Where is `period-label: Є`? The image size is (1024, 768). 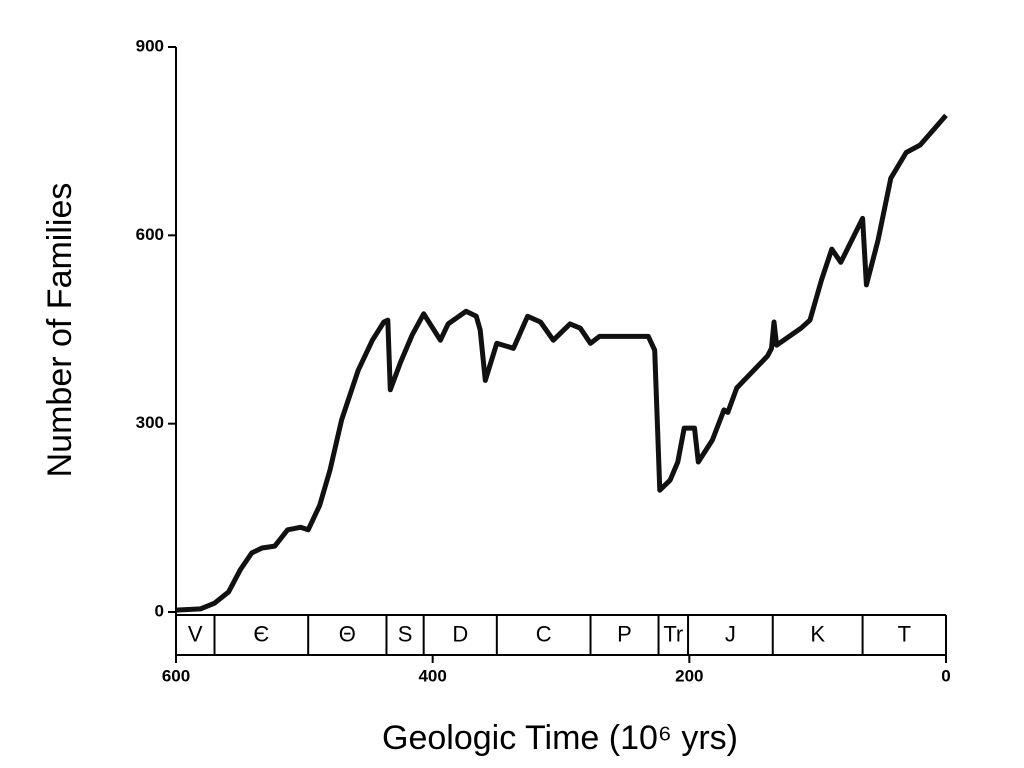 period-label: Є is located at coordinates (261, 633).